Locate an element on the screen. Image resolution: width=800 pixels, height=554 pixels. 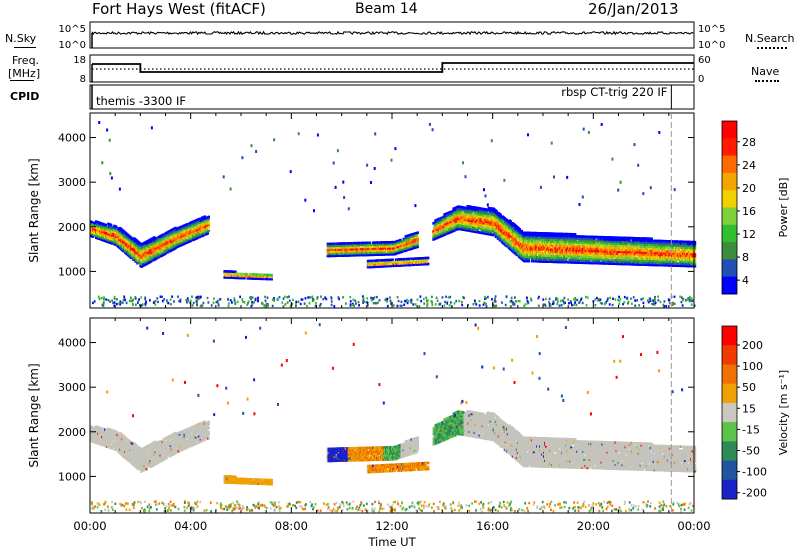
velocity-panel-colorbar-tick-label: -200 is located at coordinates (754, 493).